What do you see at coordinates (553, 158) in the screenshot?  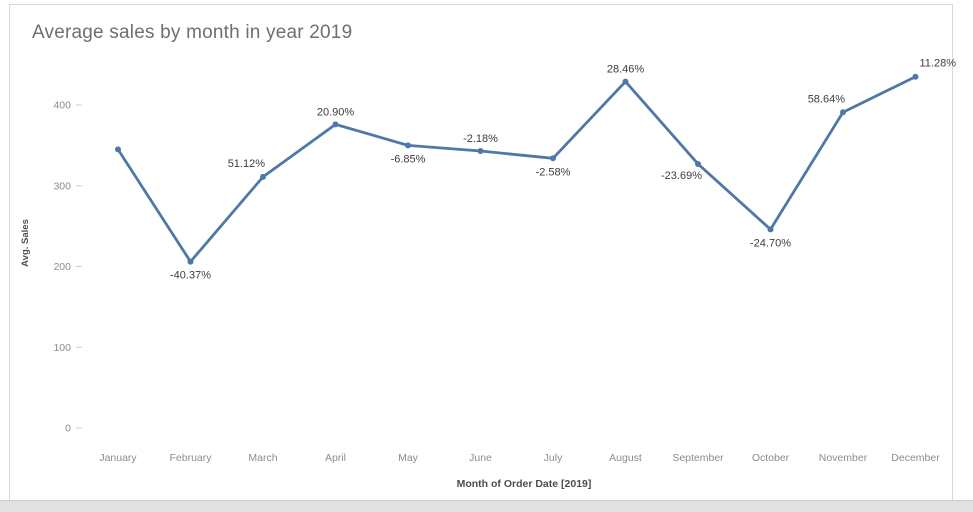 I see `data-point-july` at bounding box center [553, 158].